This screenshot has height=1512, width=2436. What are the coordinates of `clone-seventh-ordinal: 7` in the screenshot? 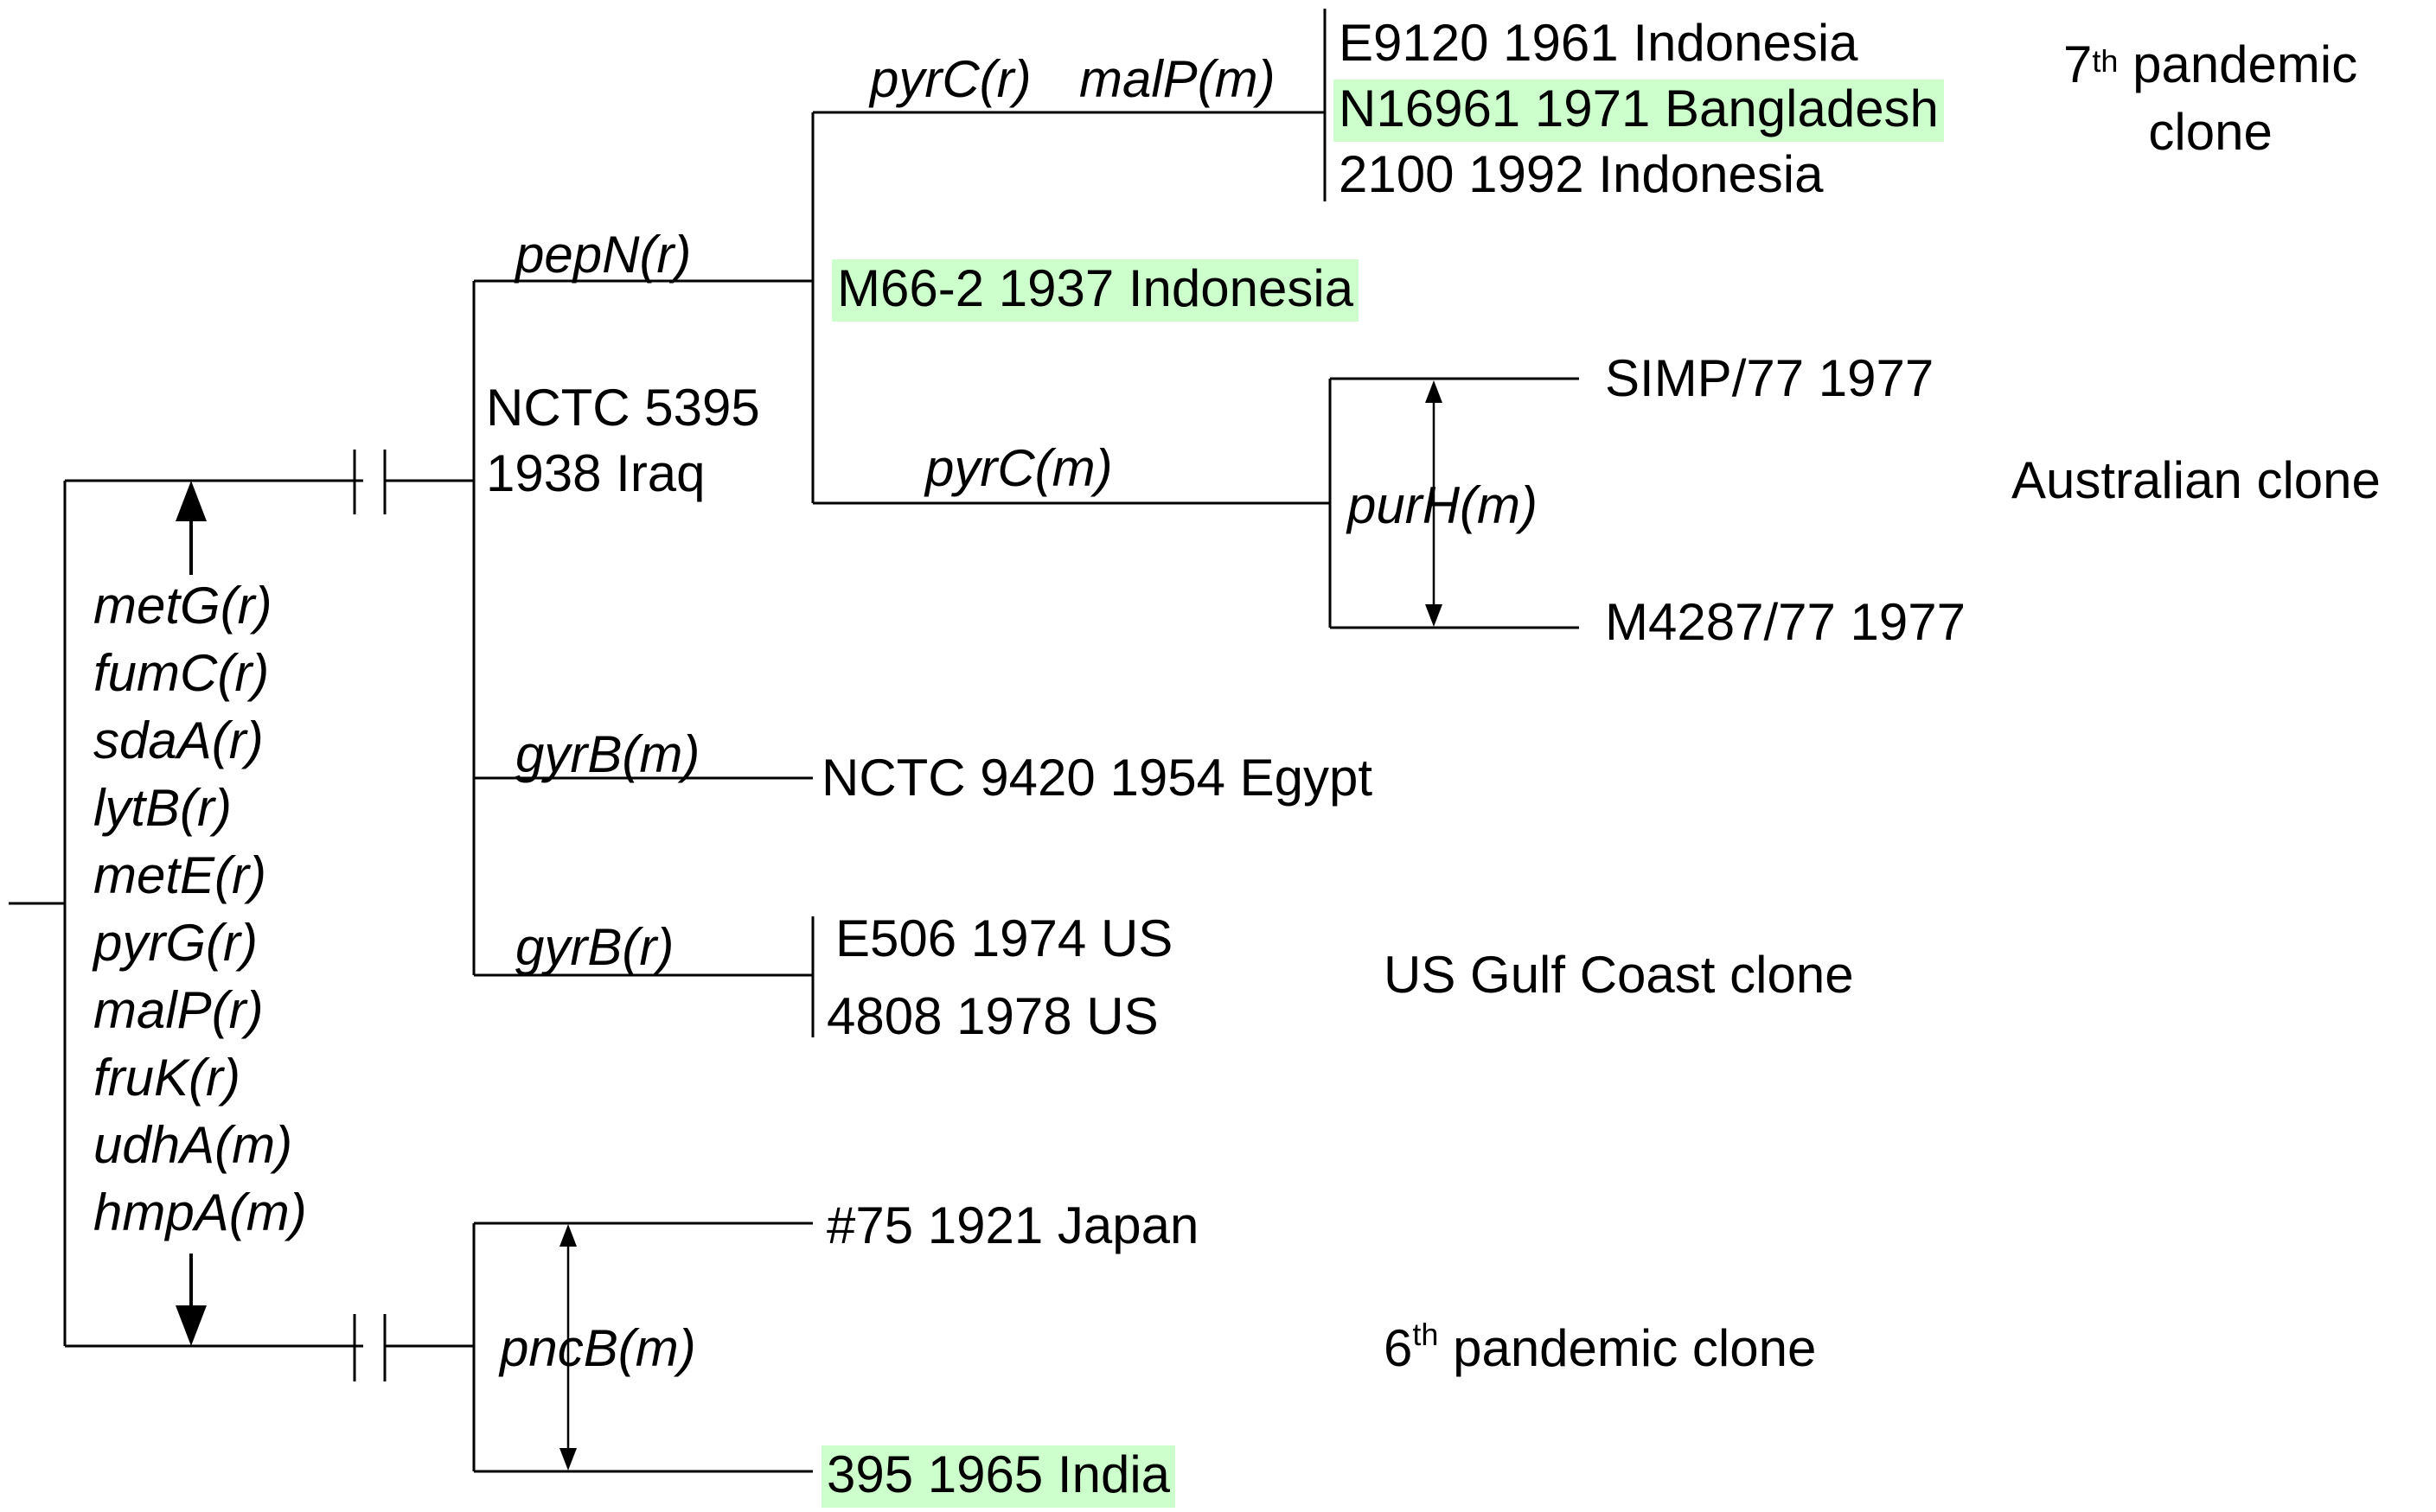 It's located at (2078, 64).